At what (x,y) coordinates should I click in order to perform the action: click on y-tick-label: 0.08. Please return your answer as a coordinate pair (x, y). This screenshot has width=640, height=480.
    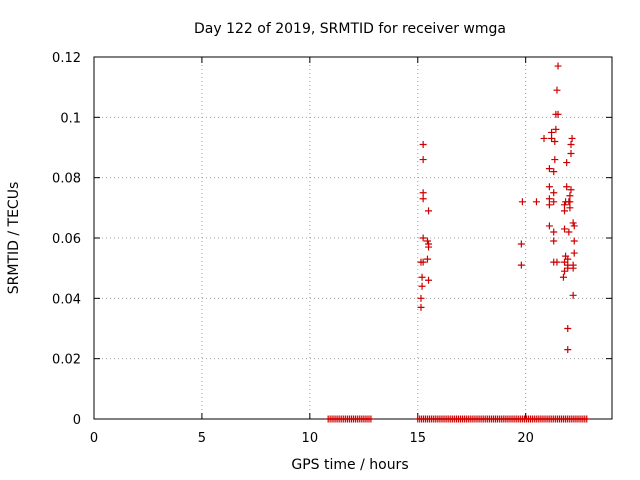
    Looking at the image, I should click on (66, 179).